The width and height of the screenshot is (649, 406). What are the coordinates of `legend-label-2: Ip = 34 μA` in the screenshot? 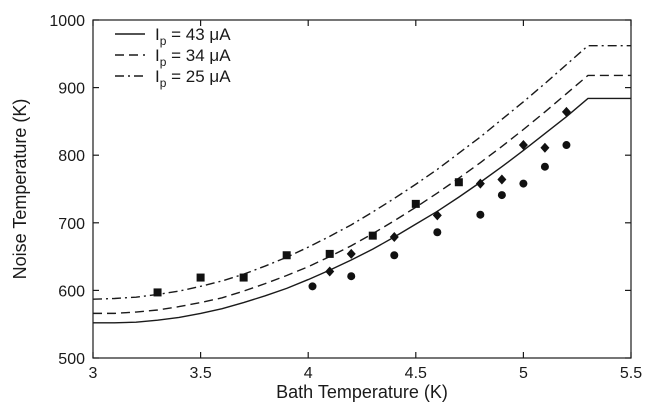 It's located at (193, 57).